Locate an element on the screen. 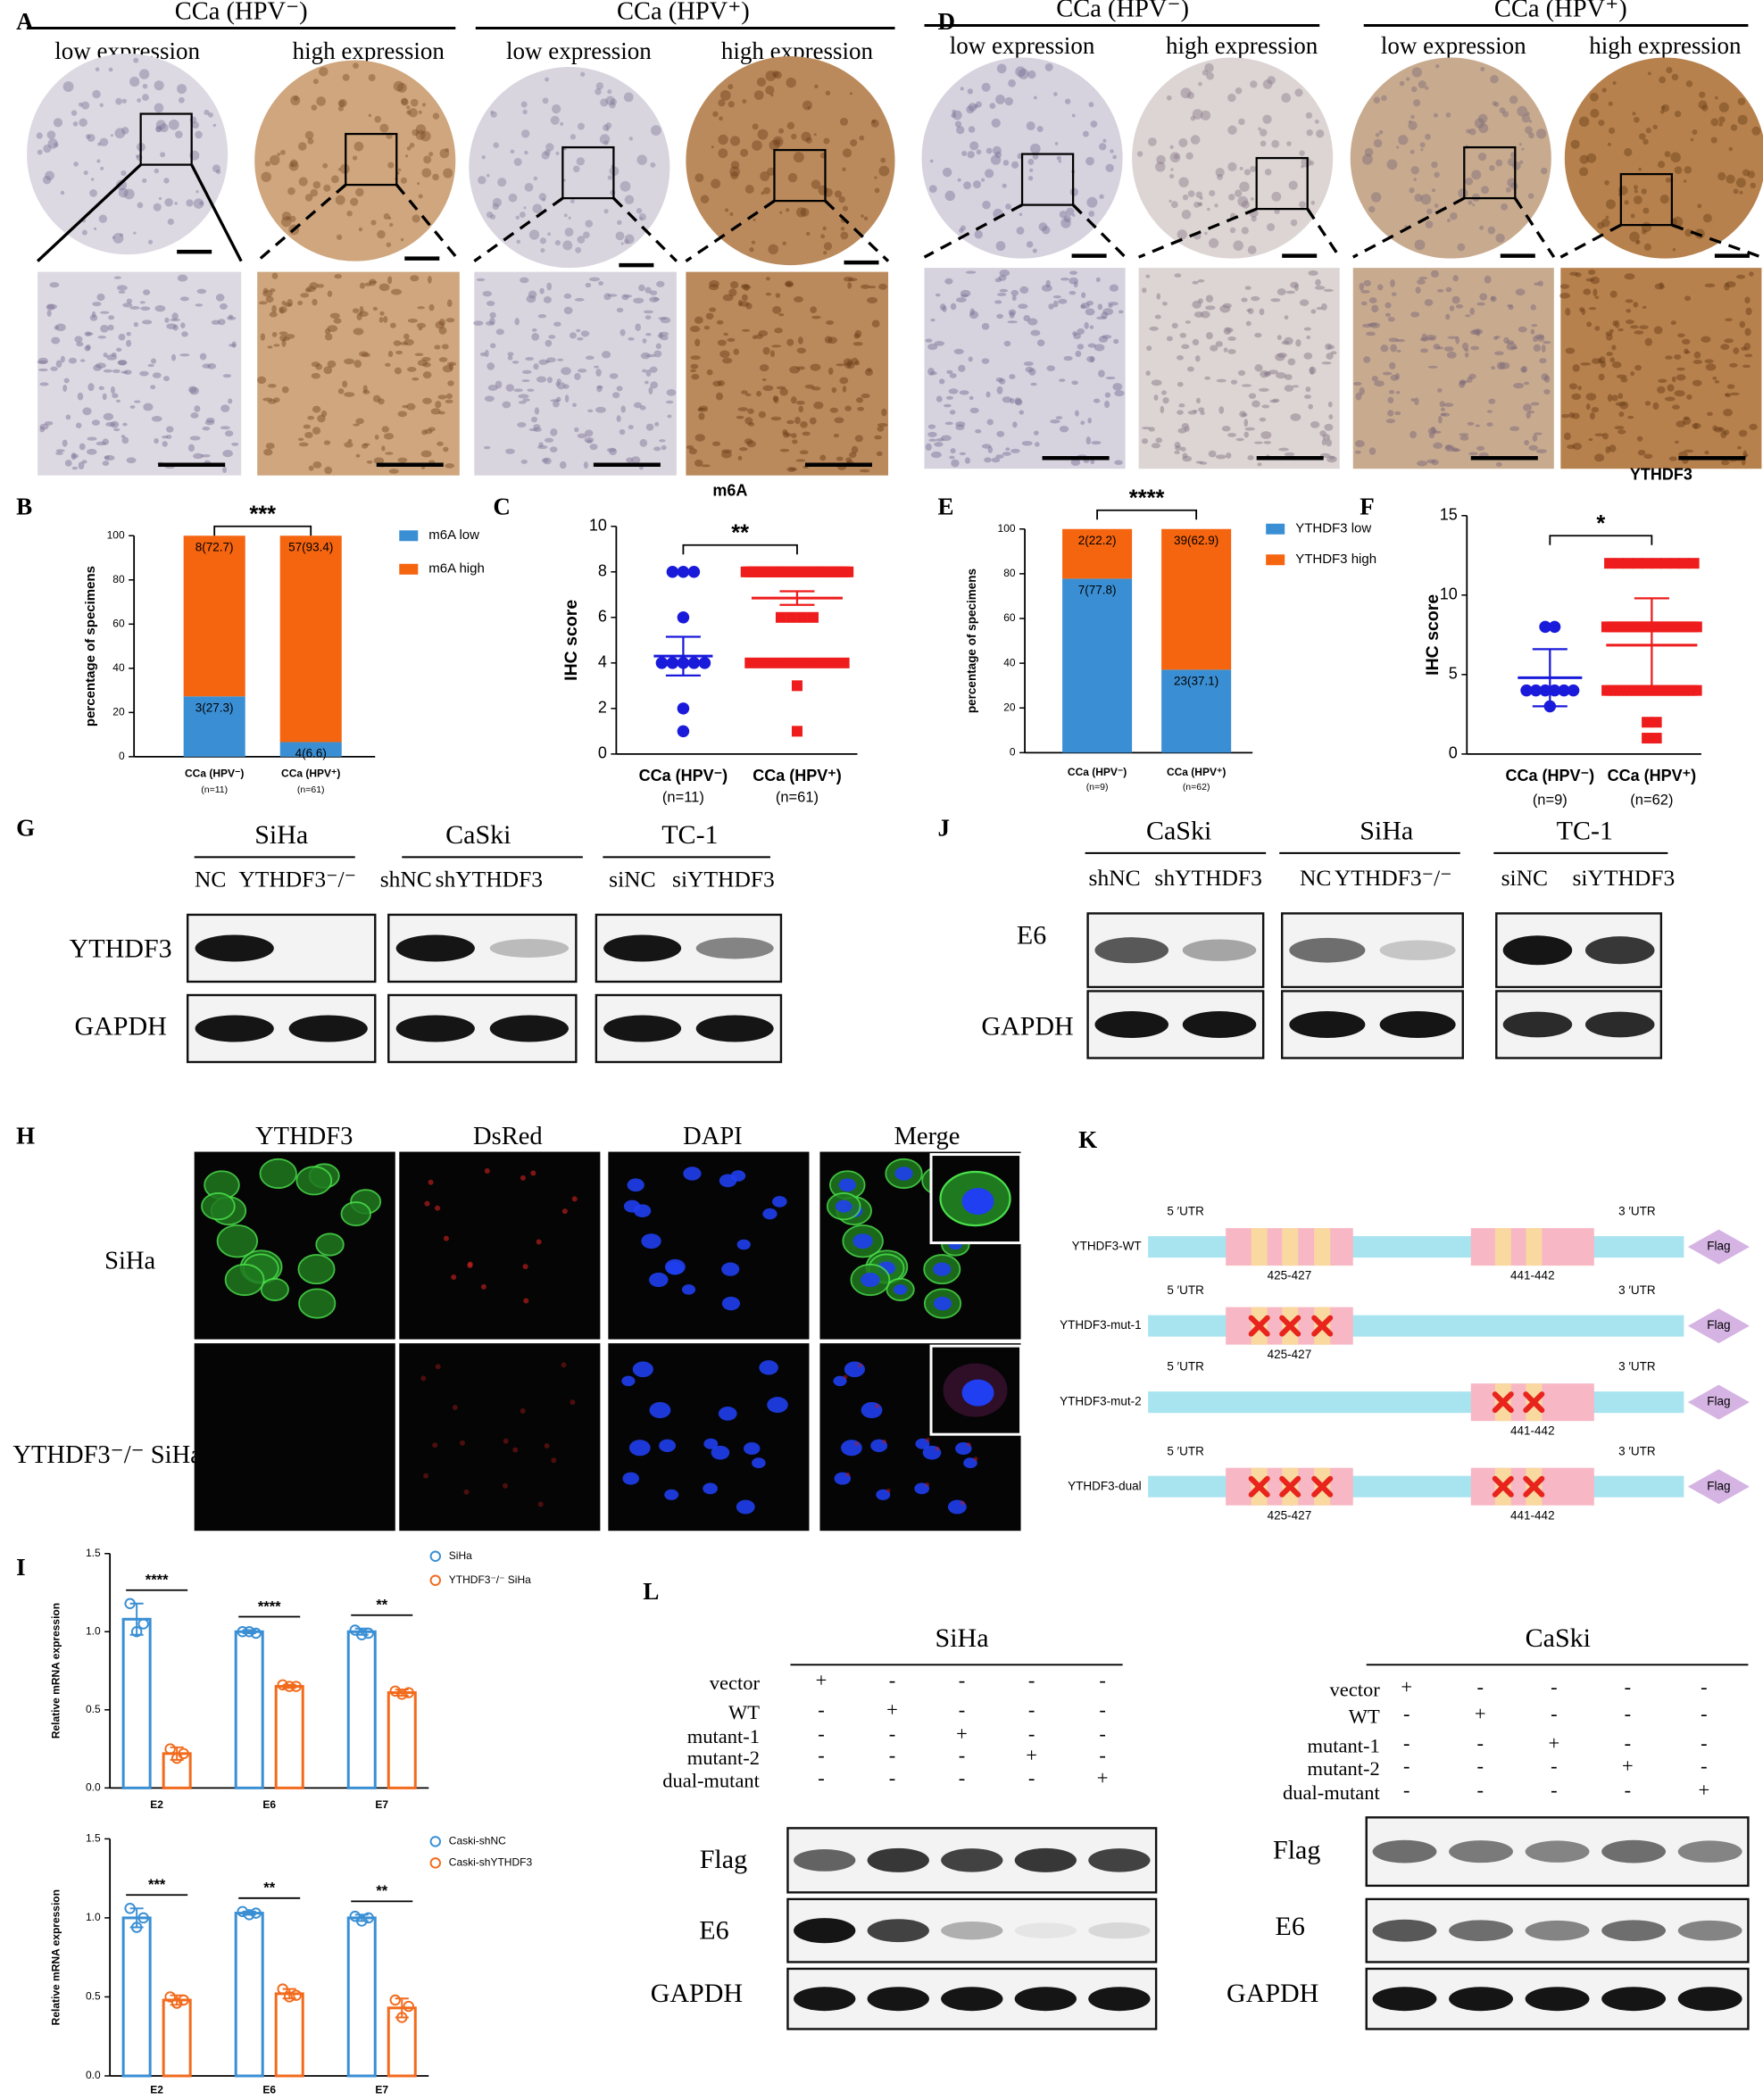 This screenshot has width=1763, height=2100. condition-label: vector is located at coordinates (1355, 1689).